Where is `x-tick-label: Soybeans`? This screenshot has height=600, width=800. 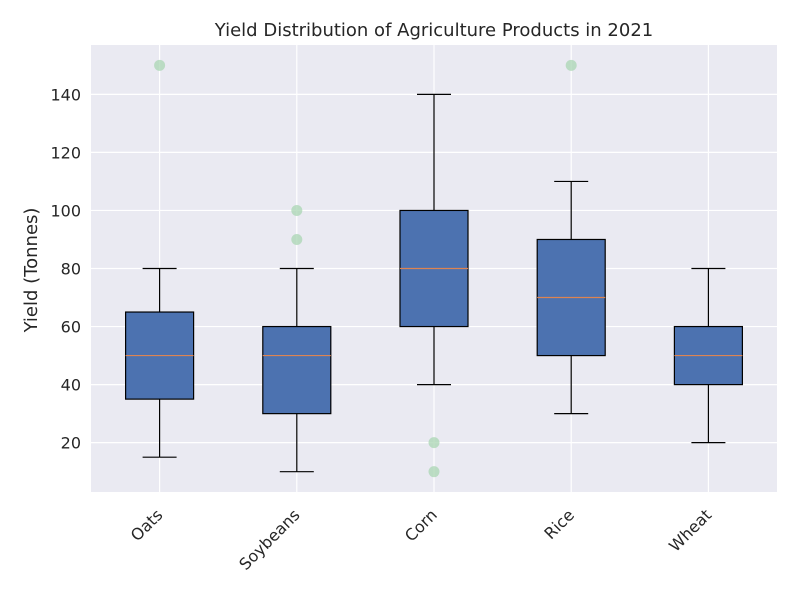
x-tick-label: Soybeans is located at coordinates (269, 539).